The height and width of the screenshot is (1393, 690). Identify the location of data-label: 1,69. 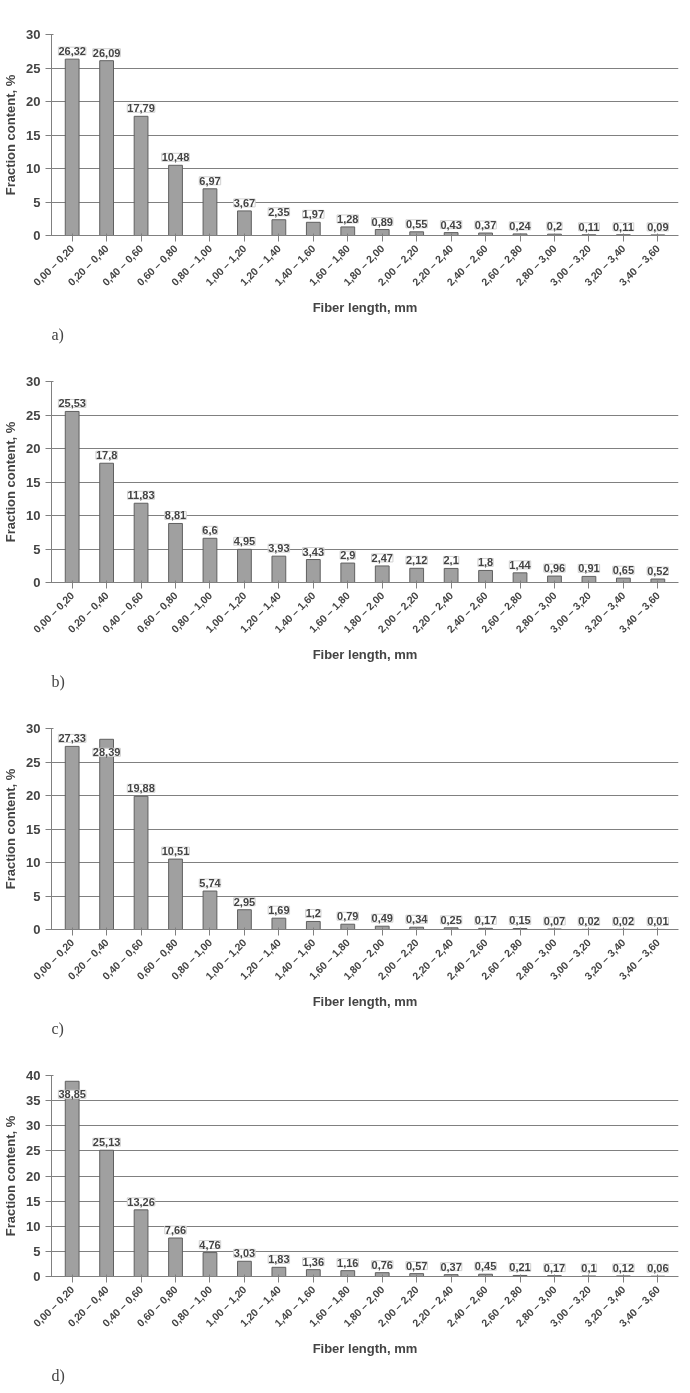
(279, 910).